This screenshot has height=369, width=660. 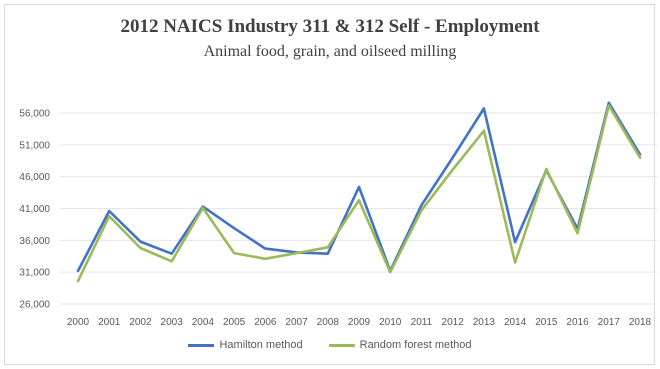 I want to click on legend-label-hamilton: Hamilton method, so click(x=261, y=345).